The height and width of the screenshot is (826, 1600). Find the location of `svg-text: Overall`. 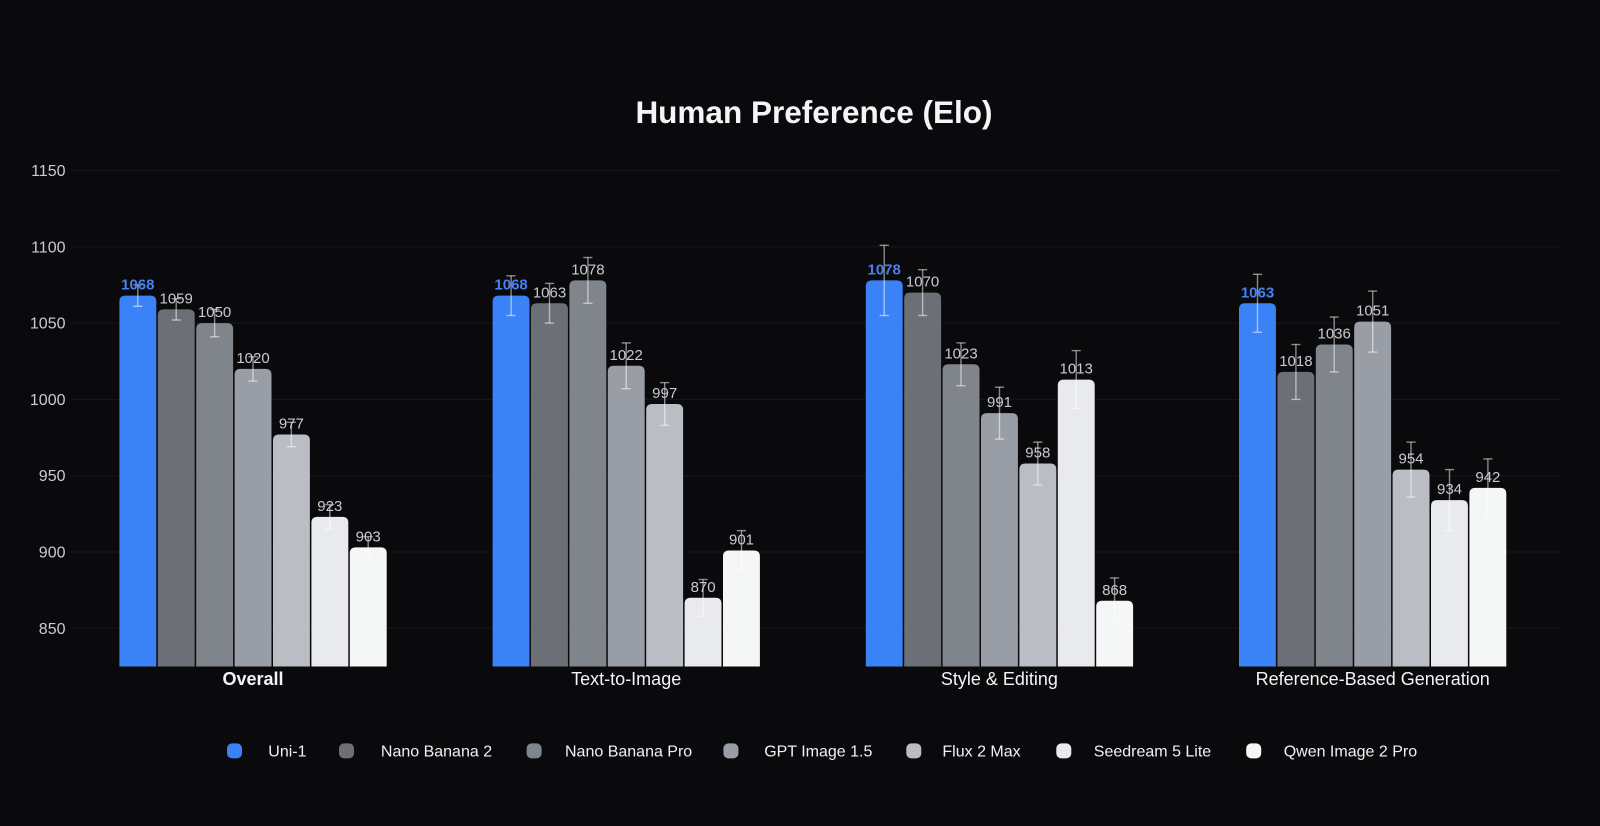

svg-text: Overall is located at coordinates (252, 679).